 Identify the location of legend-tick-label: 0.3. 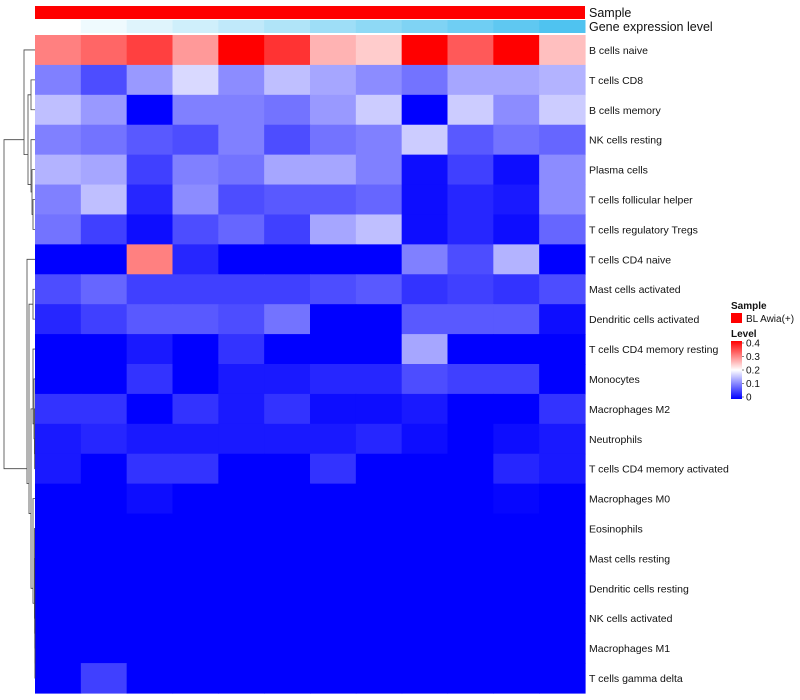
(753, 357).